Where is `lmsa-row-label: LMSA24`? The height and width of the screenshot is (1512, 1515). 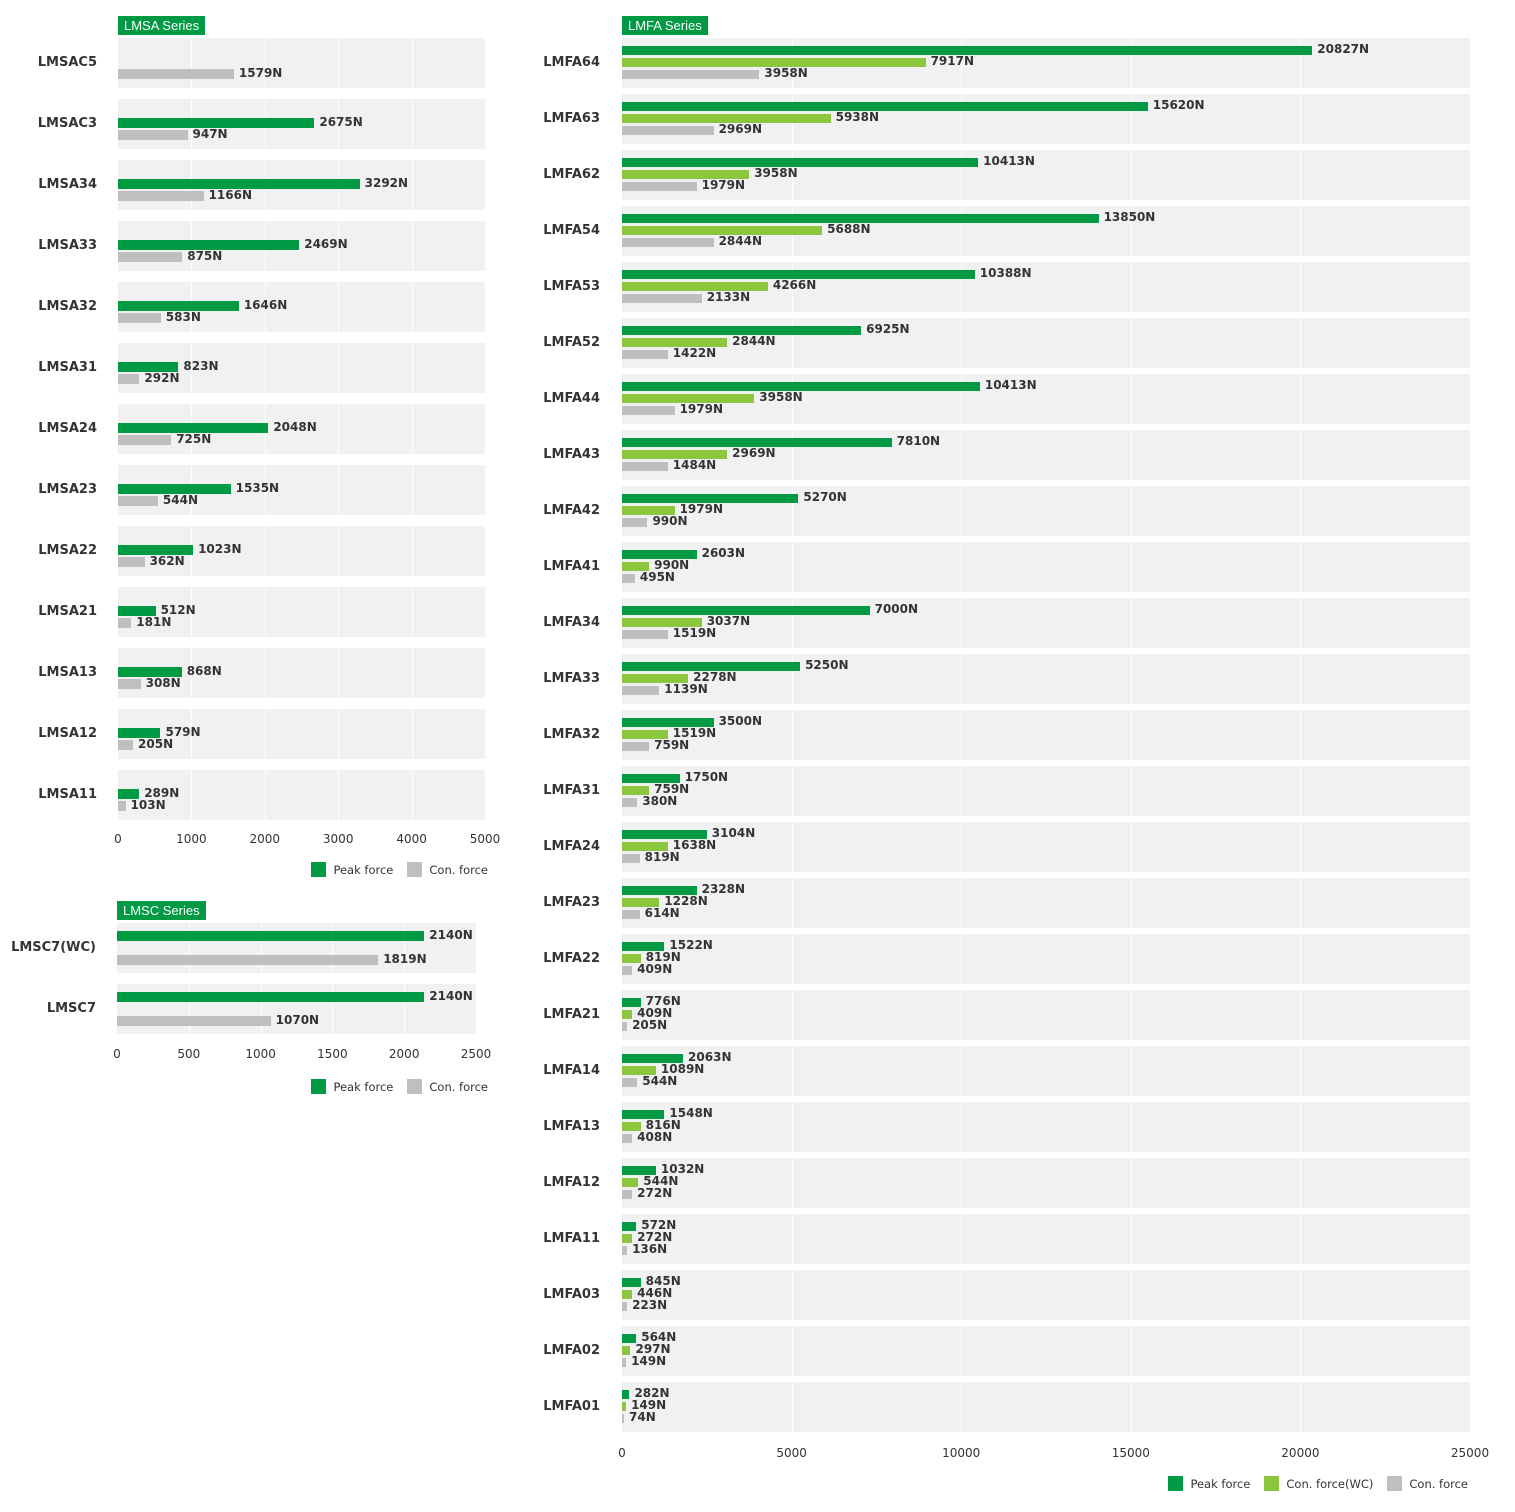 lmsa-row-label: LMSA24 is located at coordinates (67, 428).